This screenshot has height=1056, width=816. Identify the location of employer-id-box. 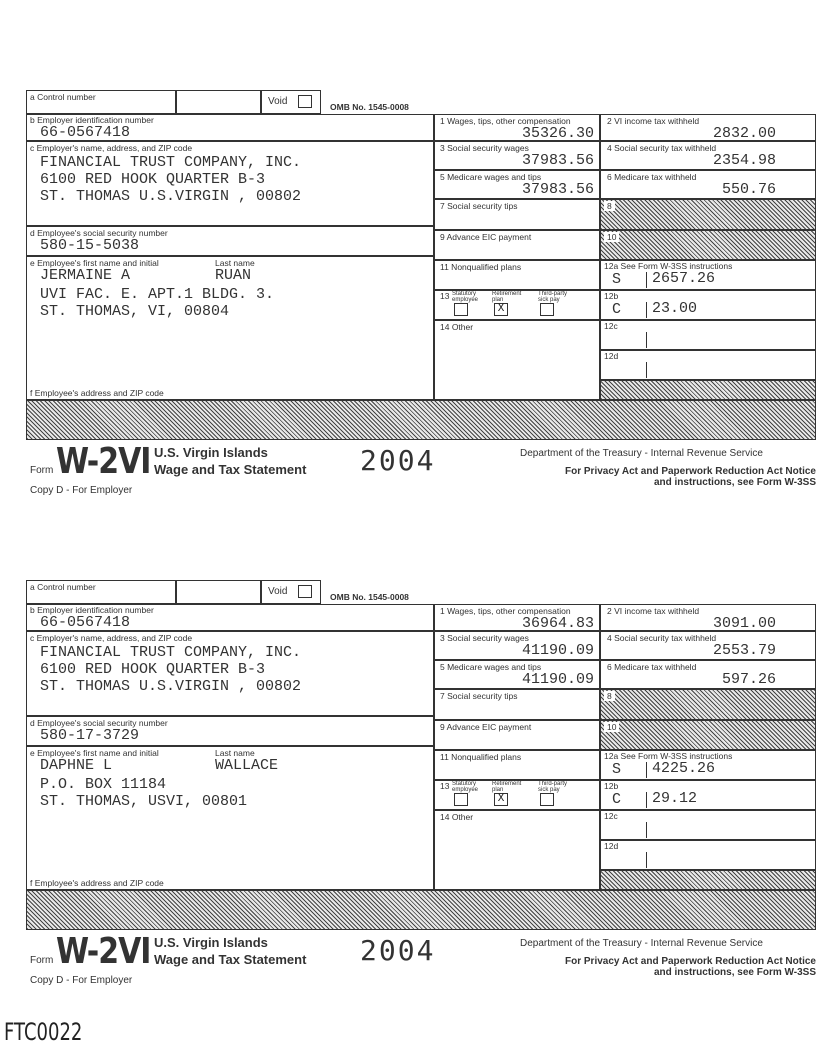
(230, 127).